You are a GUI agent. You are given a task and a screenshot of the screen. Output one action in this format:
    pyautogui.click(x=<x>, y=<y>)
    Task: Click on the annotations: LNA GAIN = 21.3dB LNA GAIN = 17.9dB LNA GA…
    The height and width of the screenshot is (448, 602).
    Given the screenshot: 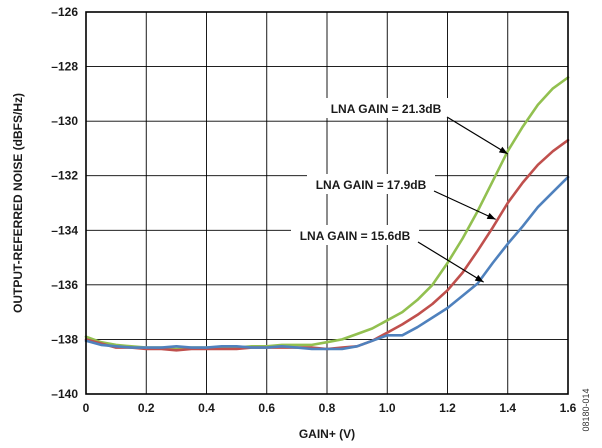 What is the action you would take?
    pyautogui.click(x=400, y=190)
    